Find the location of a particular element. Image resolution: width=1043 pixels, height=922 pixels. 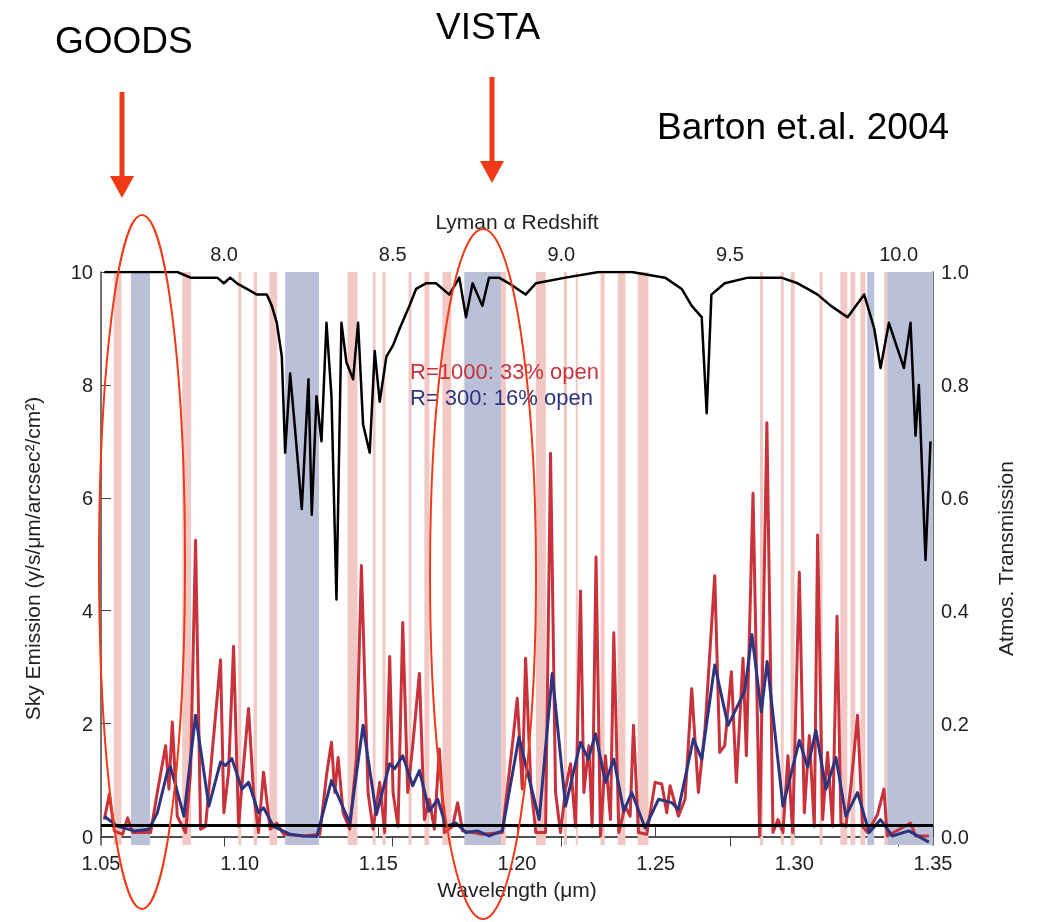

y-tick-label: 4 is located at coordinates (87, 610).